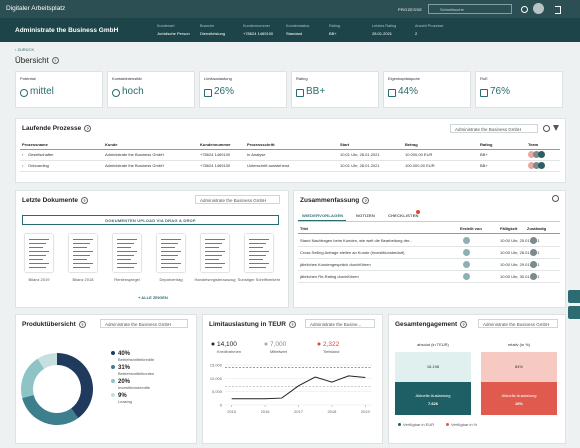  What do you see at coordinates (538, 8) in the screenshot?
I see `user-avatar` at bounding box center [538, 8].